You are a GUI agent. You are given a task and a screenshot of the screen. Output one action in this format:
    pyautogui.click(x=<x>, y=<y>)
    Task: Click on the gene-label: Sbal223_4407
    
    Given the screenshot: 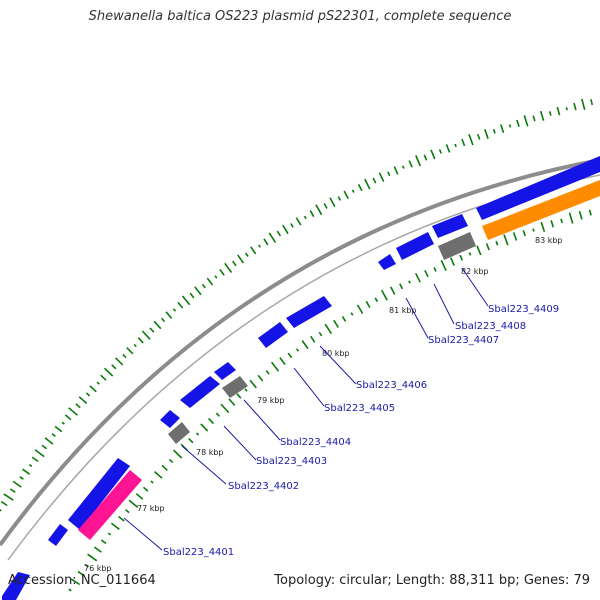 What is the action you would take?
    pyautogui.click(x=463, y=340)
    